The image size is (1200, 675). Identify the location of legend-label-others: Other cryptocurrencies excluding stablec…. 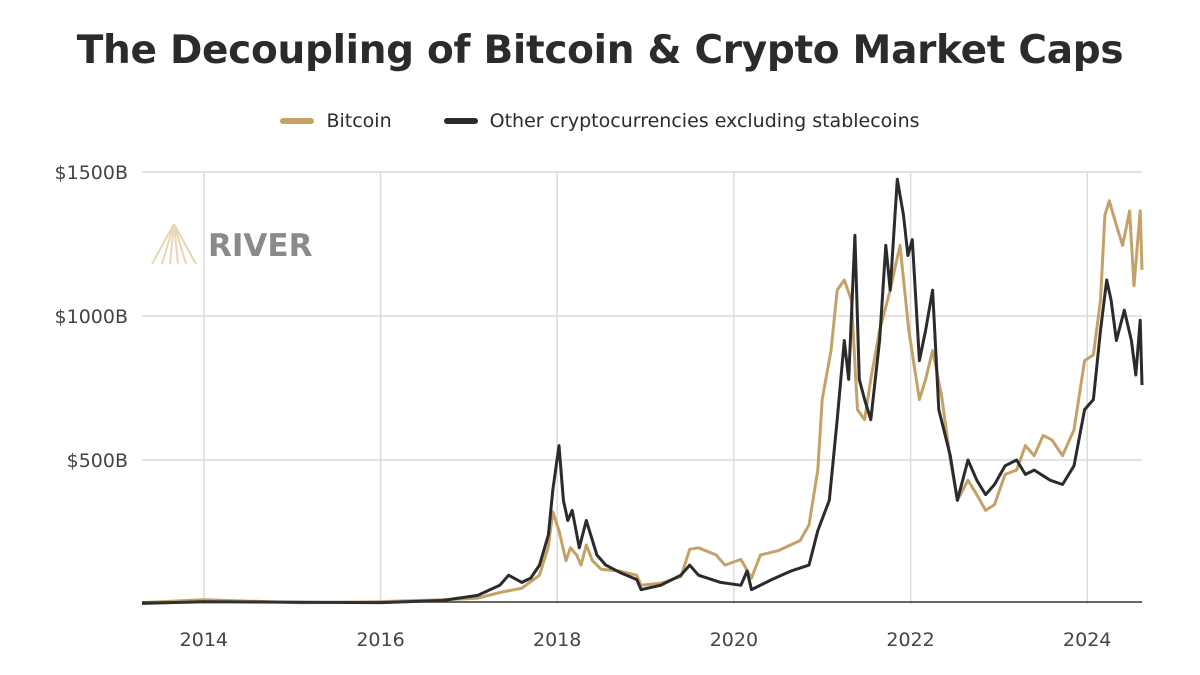
(704, 121).